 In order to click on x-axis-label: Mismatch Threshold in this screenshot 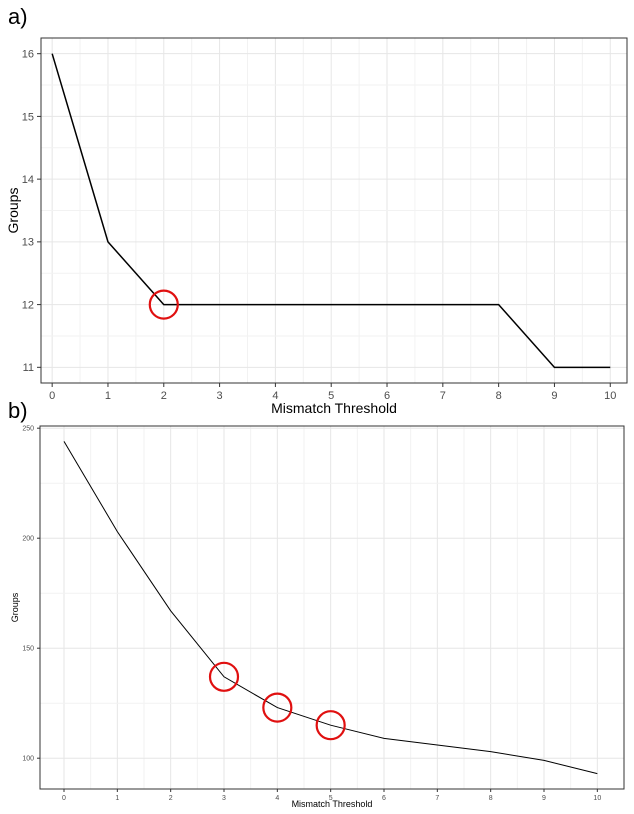, I will do `click(334, 408)`.